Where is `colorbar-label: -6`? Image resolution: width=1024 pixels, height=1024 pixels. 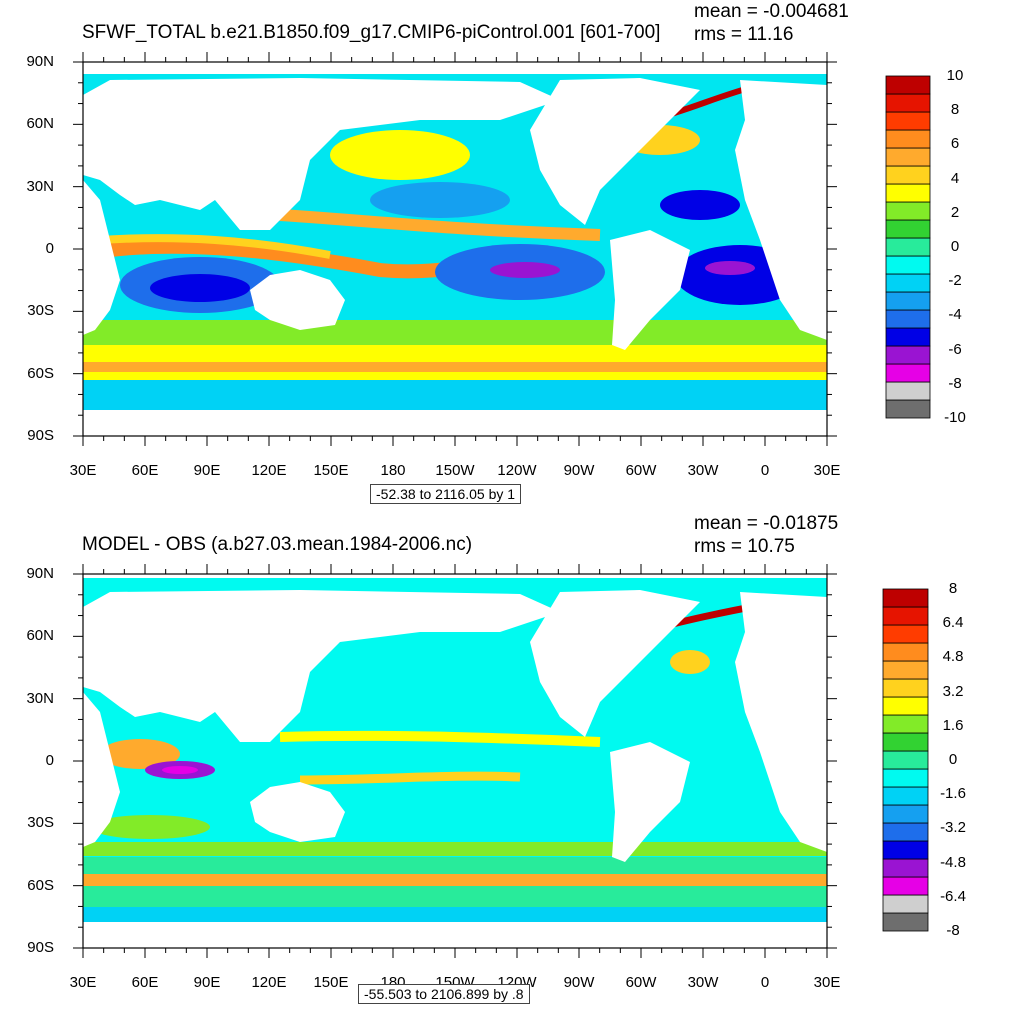
colorbar-label: -6 is located at coordinates (955, 349).